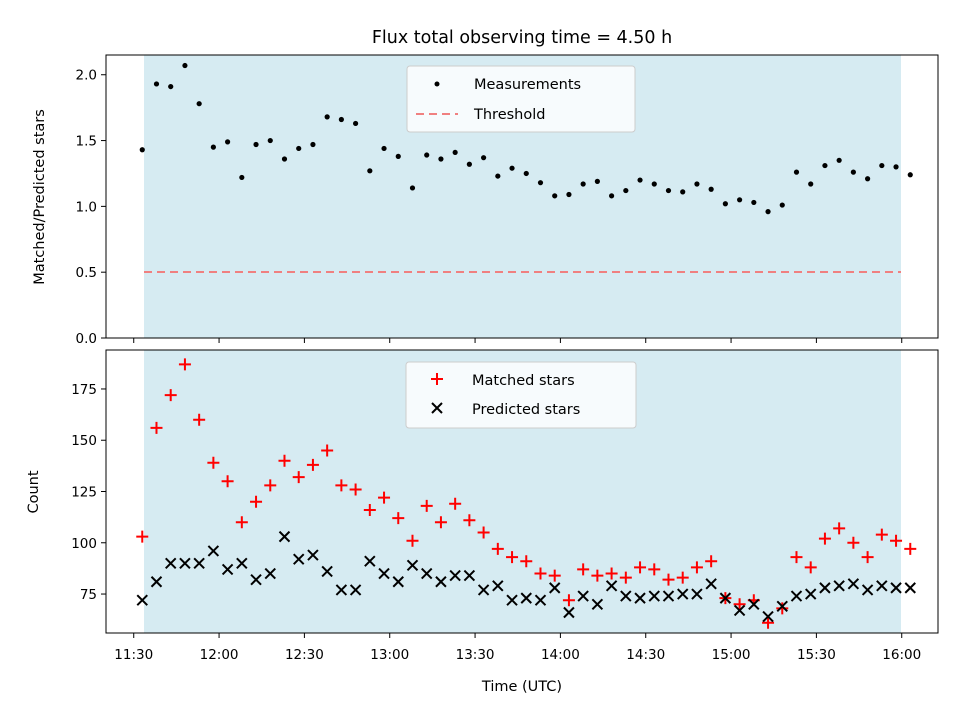 This screenshot has width=960, height=720. Describe the element at coordinates (523, 381) in the screenshot. I see `legend-matched-label: Matched stars` at that location.